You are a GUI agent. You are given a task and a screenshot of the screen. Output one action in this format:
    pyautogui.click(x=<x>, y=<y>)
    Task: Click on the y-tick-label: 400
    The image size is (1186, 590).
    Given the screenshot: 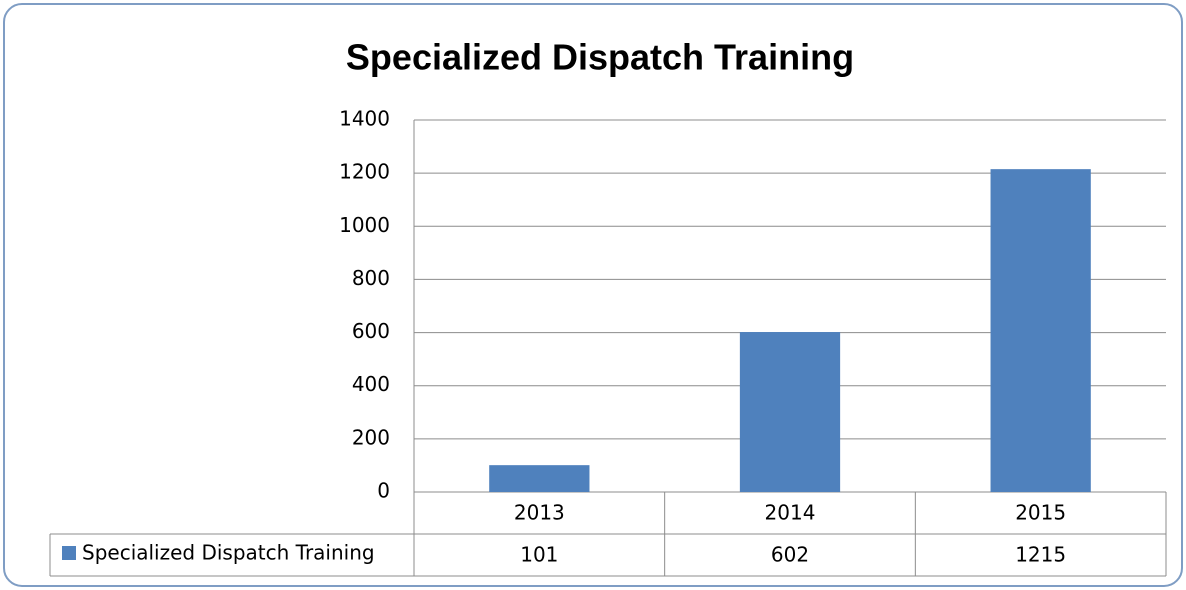 What is the action you would take?
    pyautogui.click(x=371, y=384)
    